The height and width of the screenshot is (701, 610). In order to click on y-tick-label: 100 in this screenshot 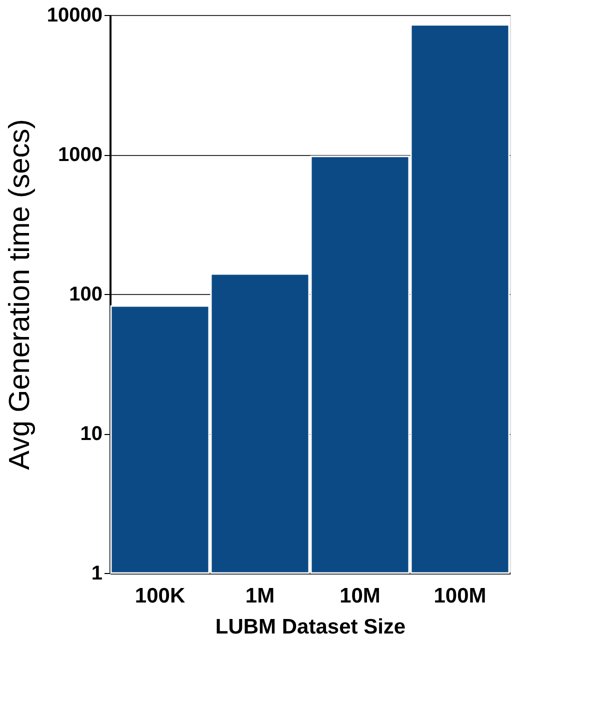, I will do `click(85, 295)`.